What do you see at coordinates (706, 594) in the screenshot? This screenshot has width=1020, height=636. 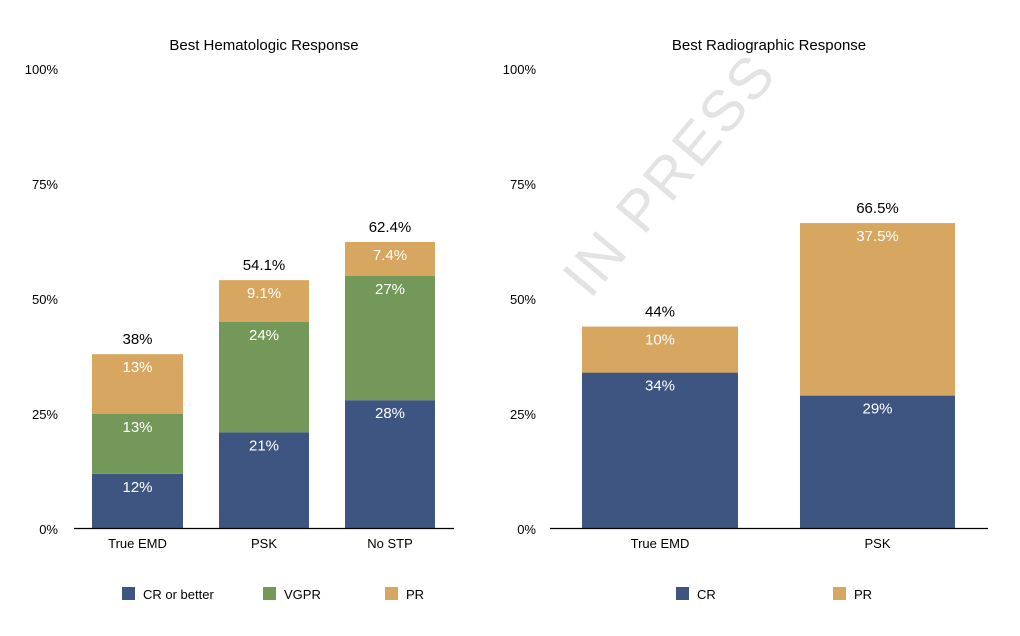 I see `legend-label: CR` at bounding box center [706, 594].